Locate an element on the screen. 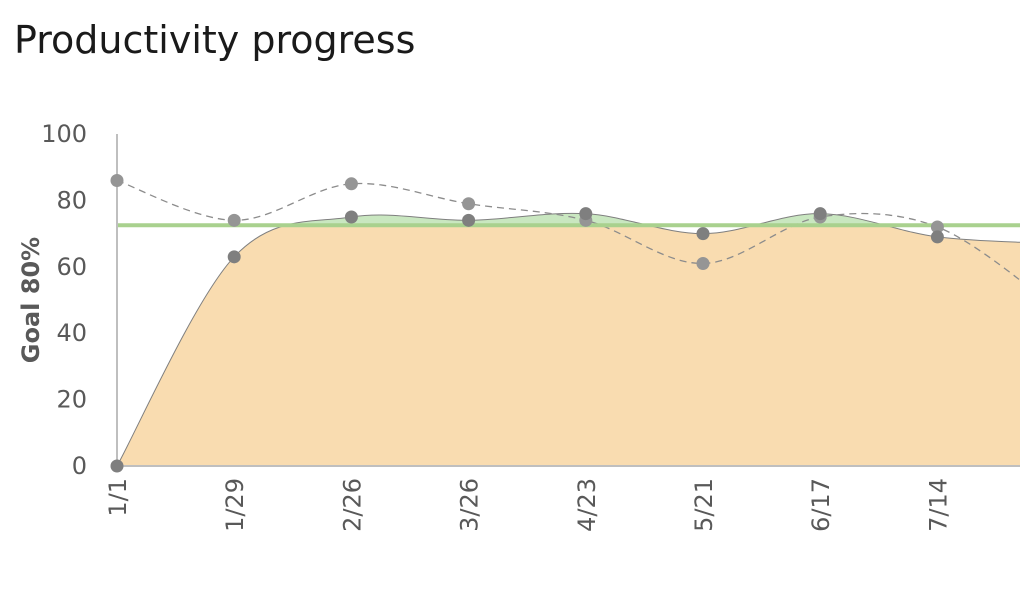  x-tick-label: 3/26 is located at coordinates (470, 505).